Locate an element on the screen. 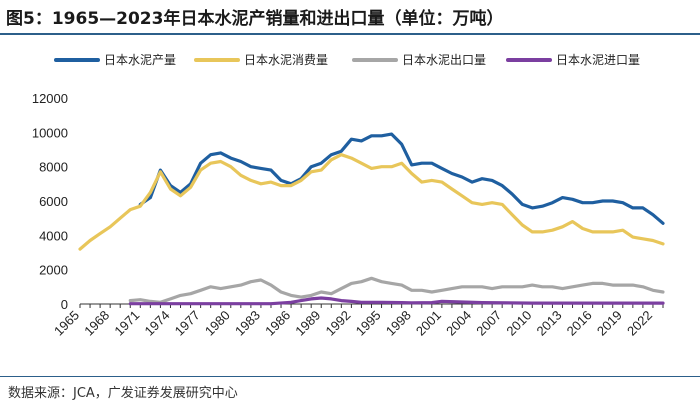 The width and height of the screenshot is (700, 408). x-tick-label: 1983 is located at coordinates (247, 323).